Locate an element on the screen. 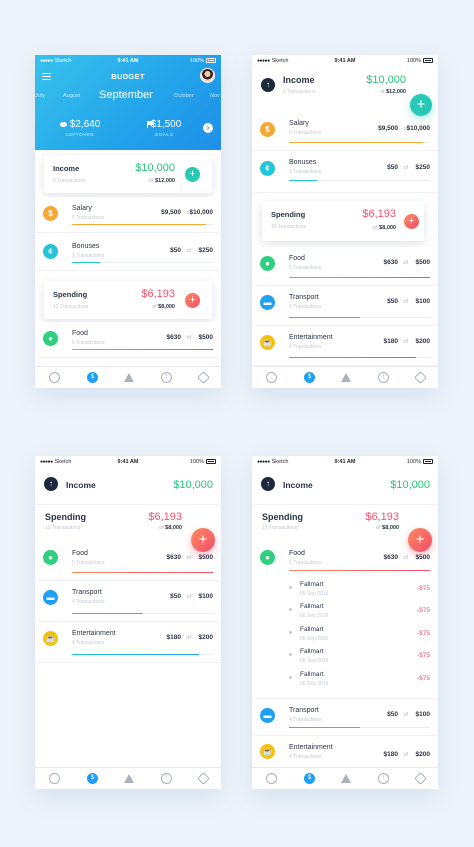  teacup-icon: ☕ is located at coordinates (267, 751).